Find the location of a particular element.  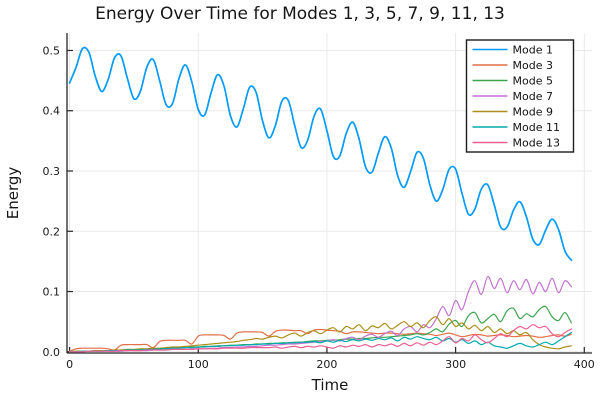

x-tick-label: 400 is located at coordinates (584, 364).